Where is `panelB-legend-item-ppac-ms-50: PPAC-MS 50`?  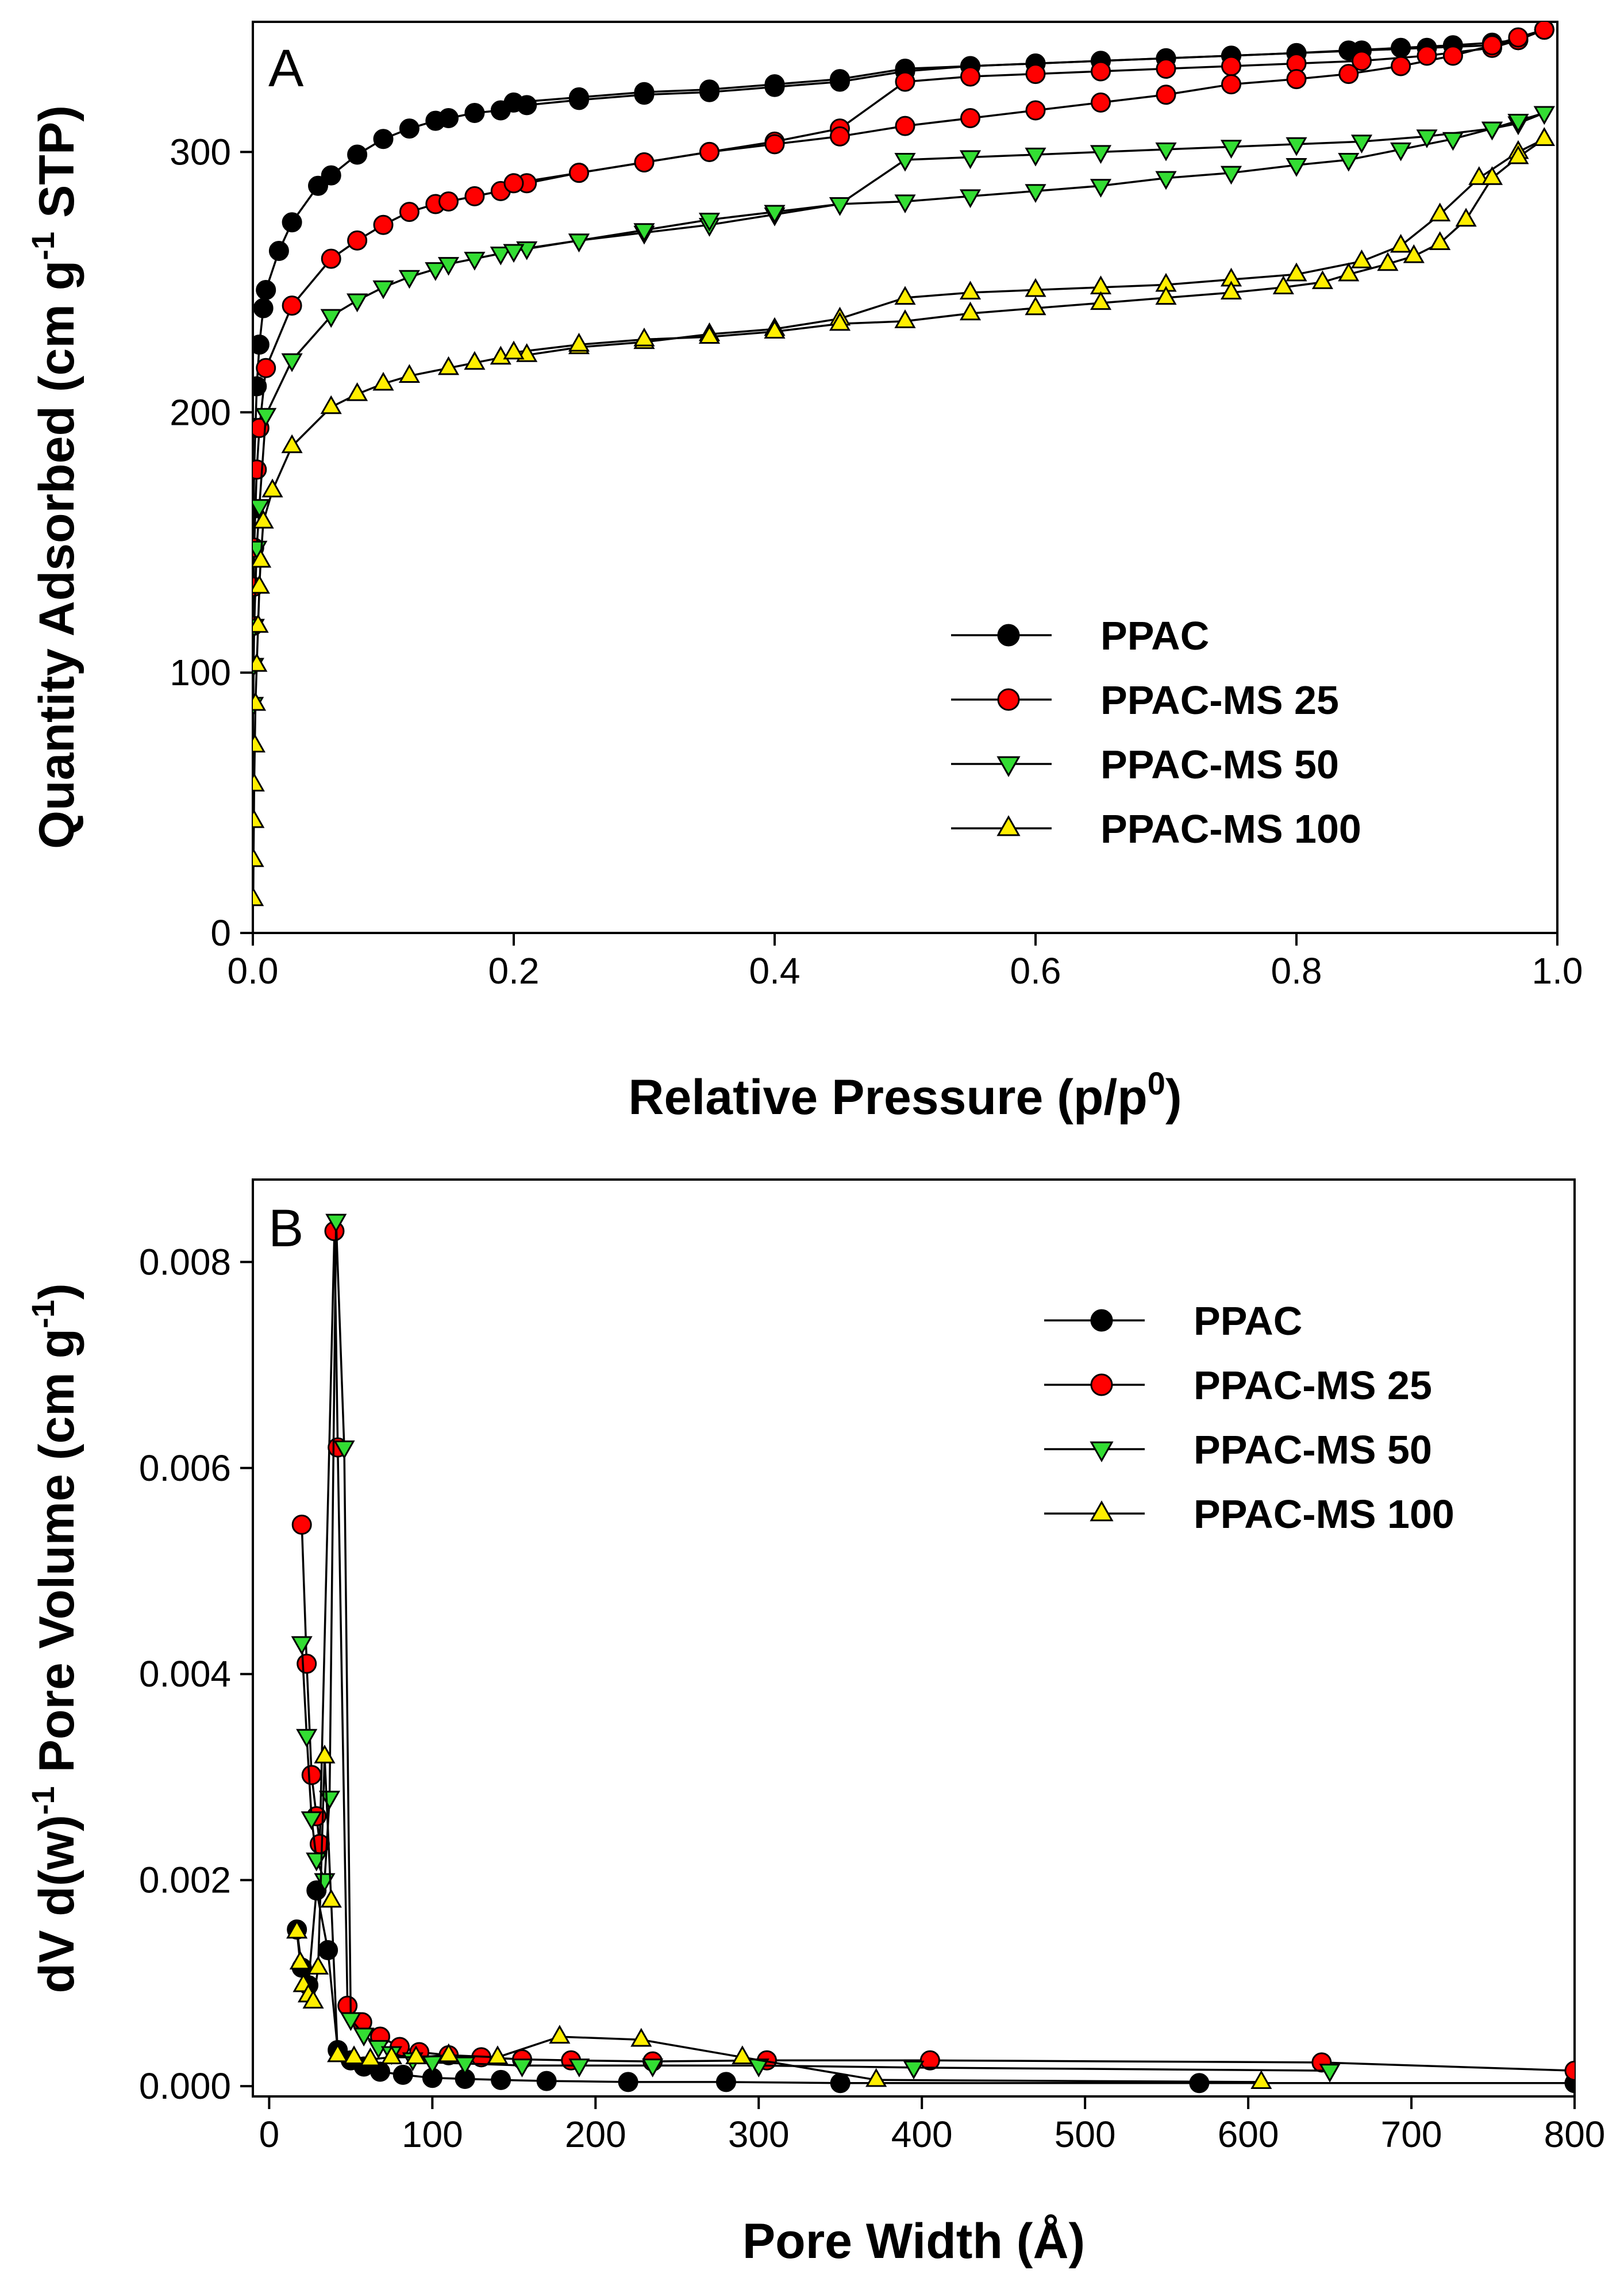 panelB-legend-item-ppac-ms-50: PPAC-MS 50 is located at coordinates (1238, 1449).